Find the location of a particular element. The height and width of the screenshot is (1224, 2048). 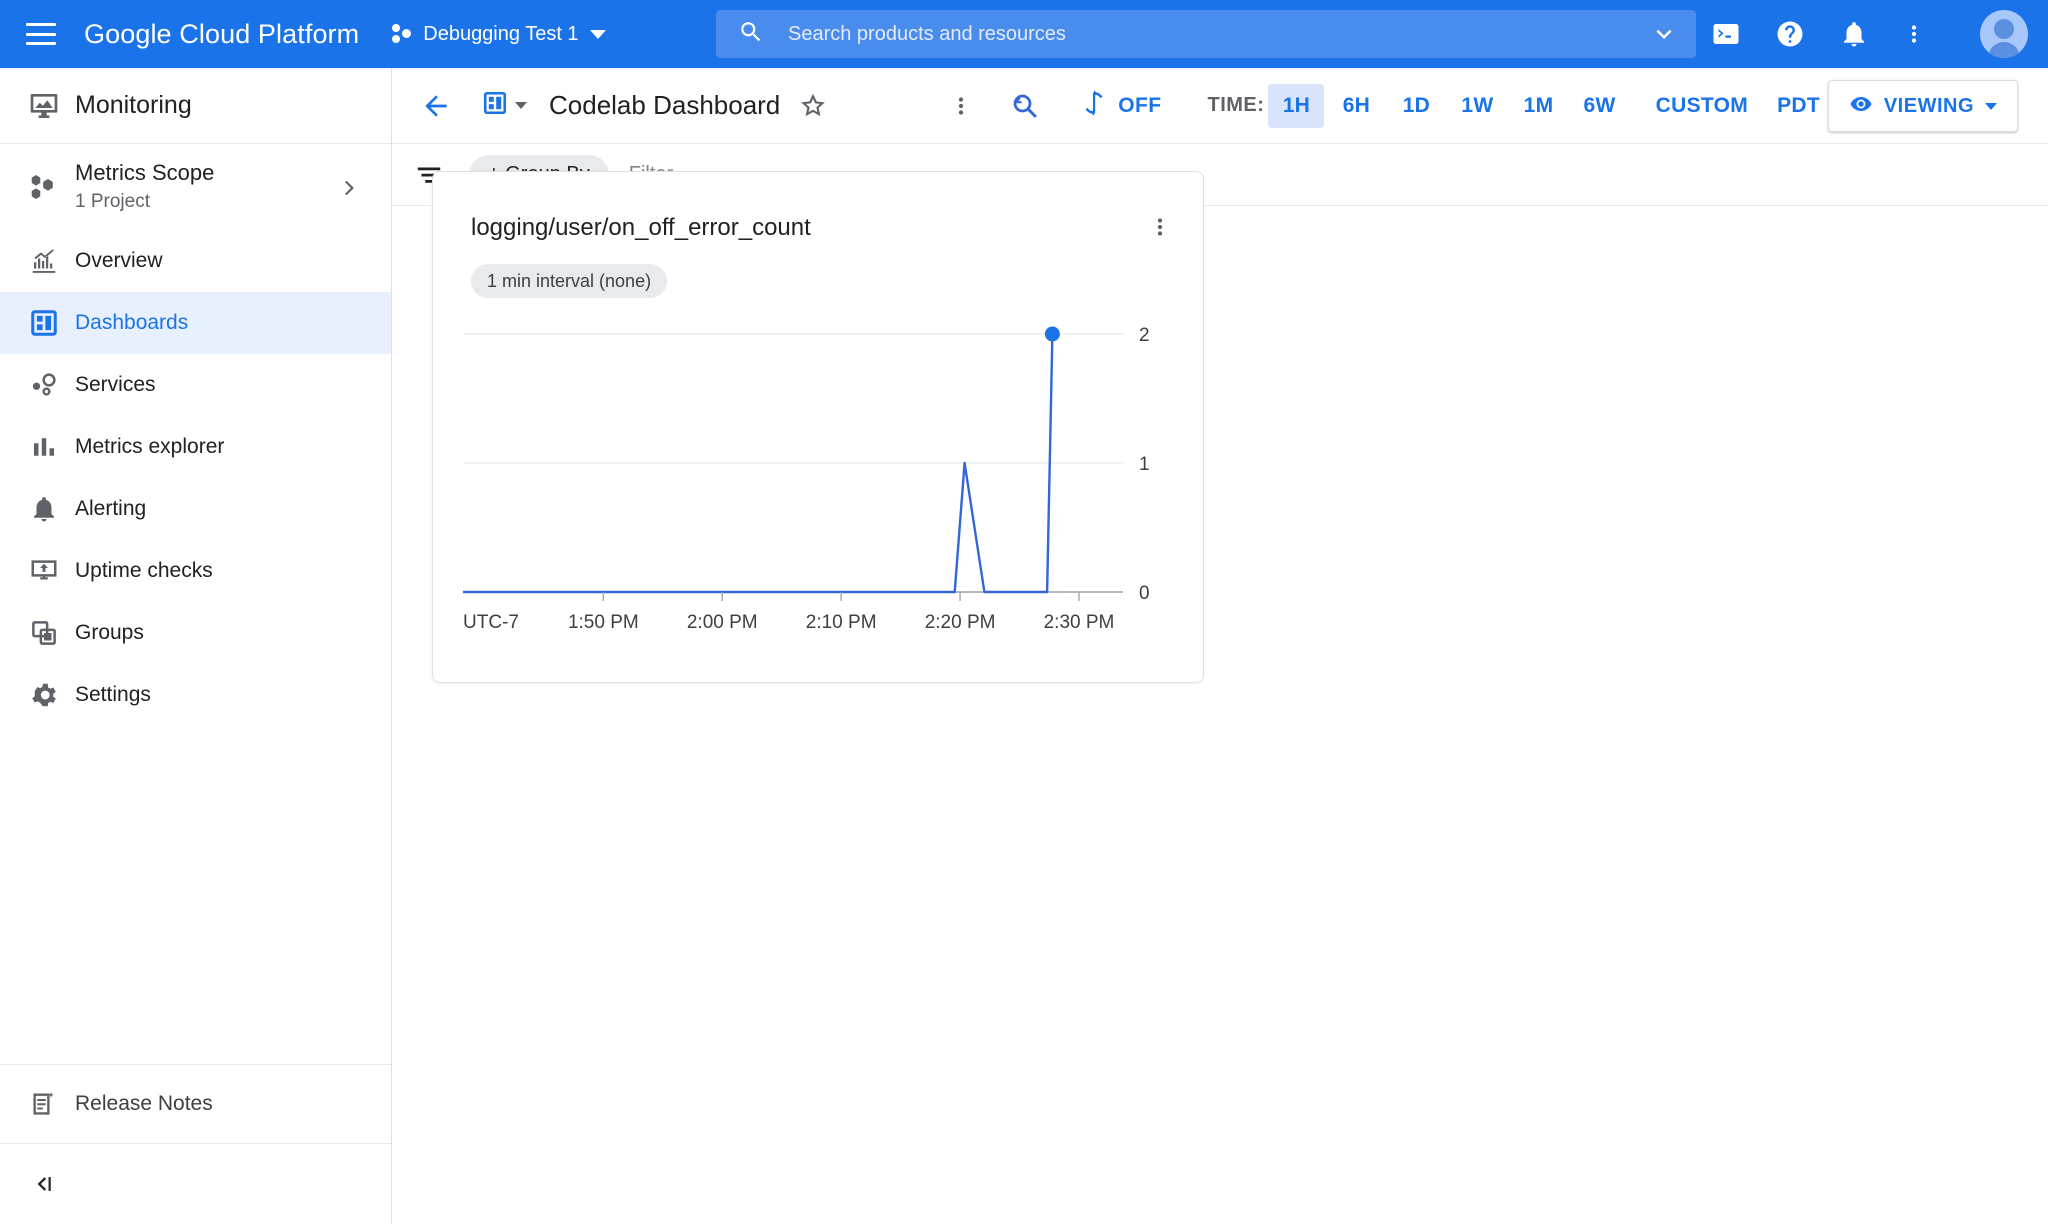

dashboard-type-selector is located at coordinates (504, 105).